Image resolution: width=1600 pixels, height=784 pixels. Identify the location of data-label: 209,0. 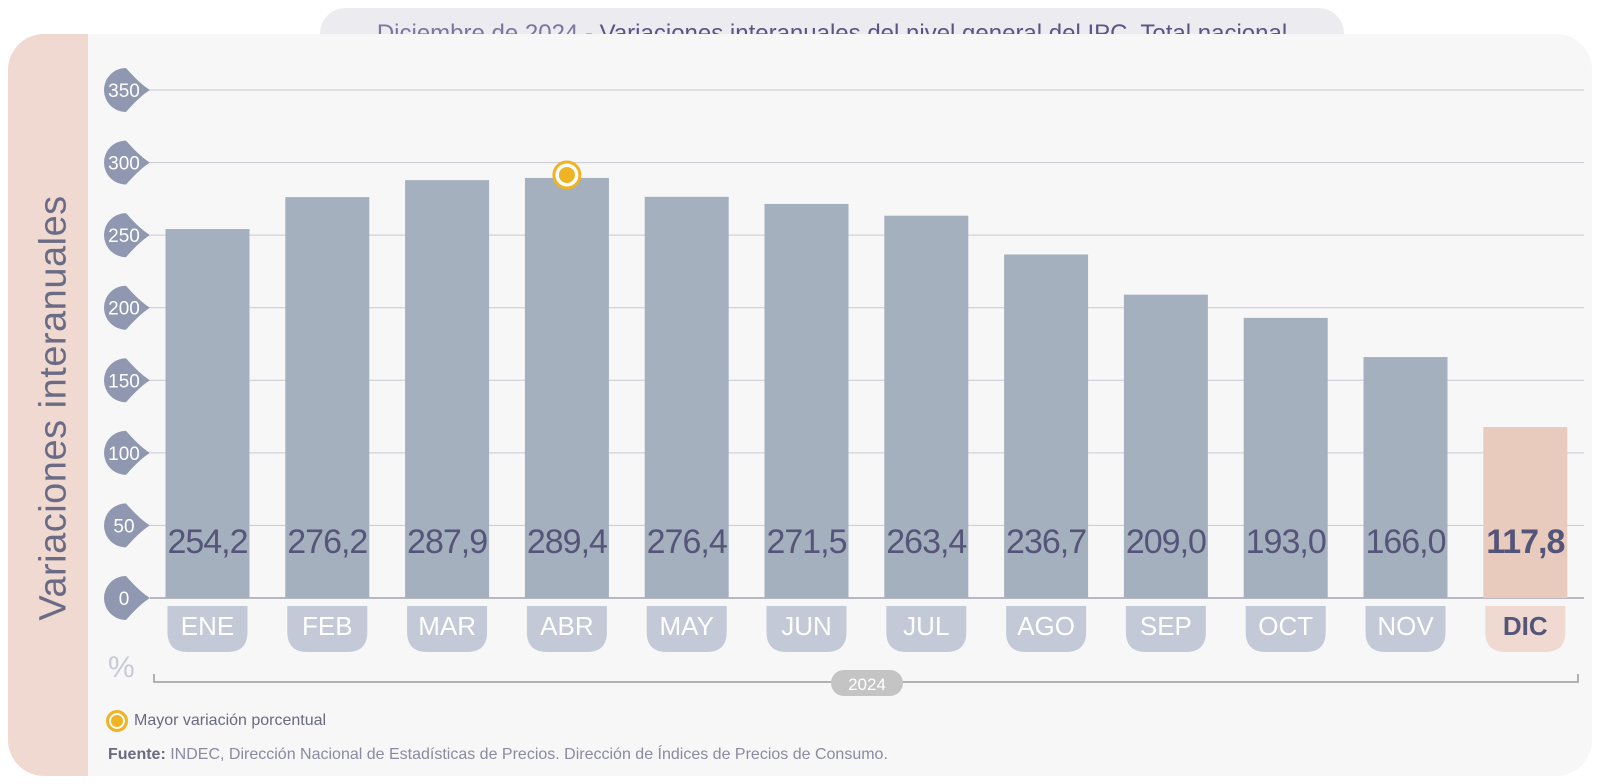
(1166, 542).